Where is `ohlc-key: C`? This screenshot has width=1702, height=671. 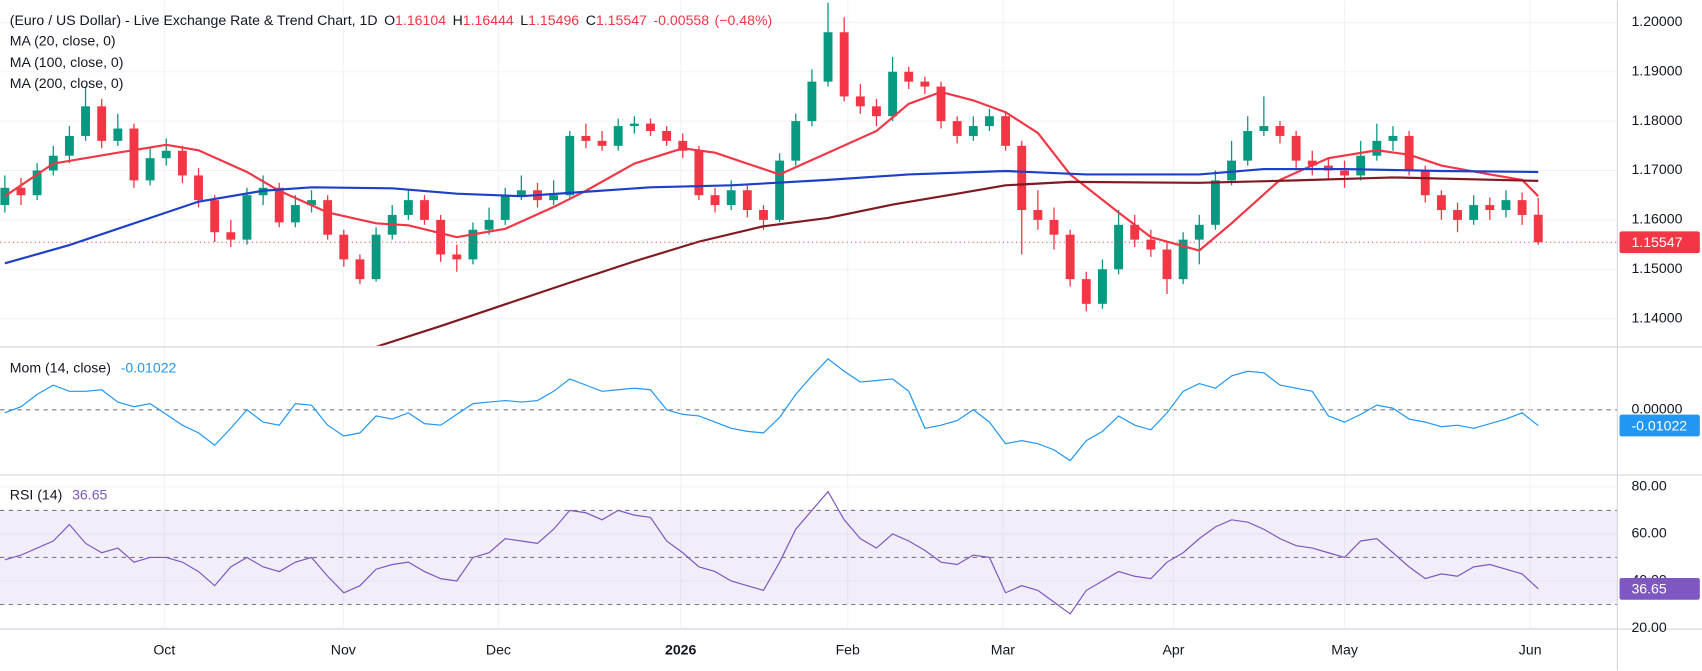
ohlc-key: C is located at coordinates (591, 20).